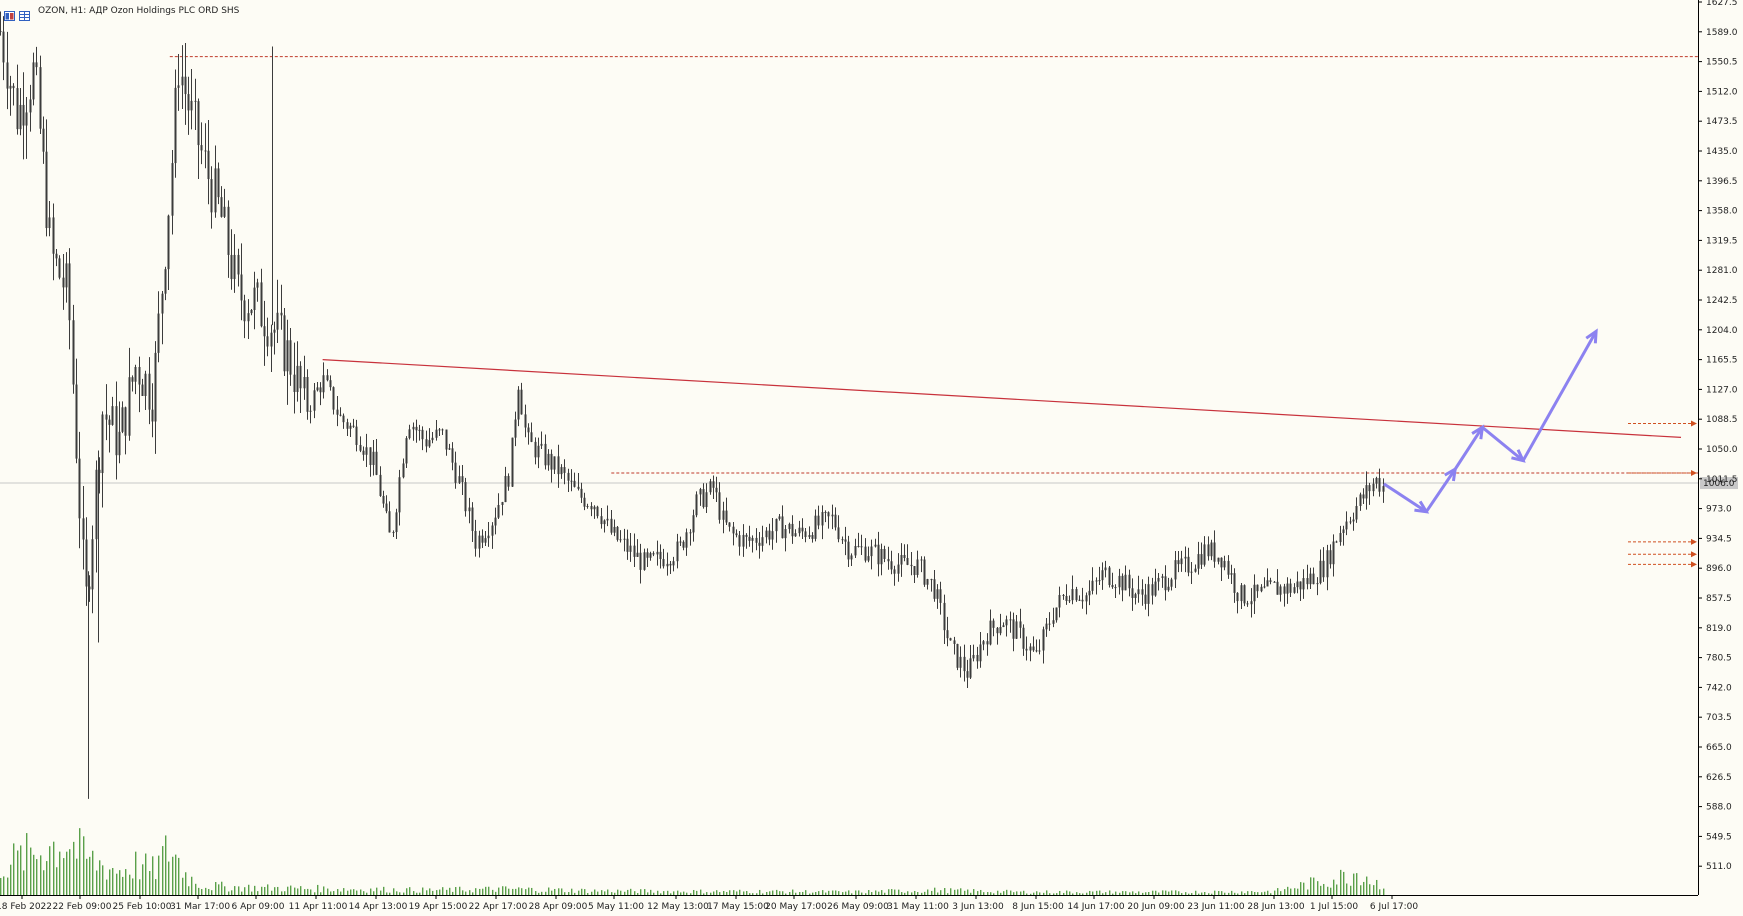 The image size is (1743, 916). I want to click on forecast-arrows, so click(1490, 421).